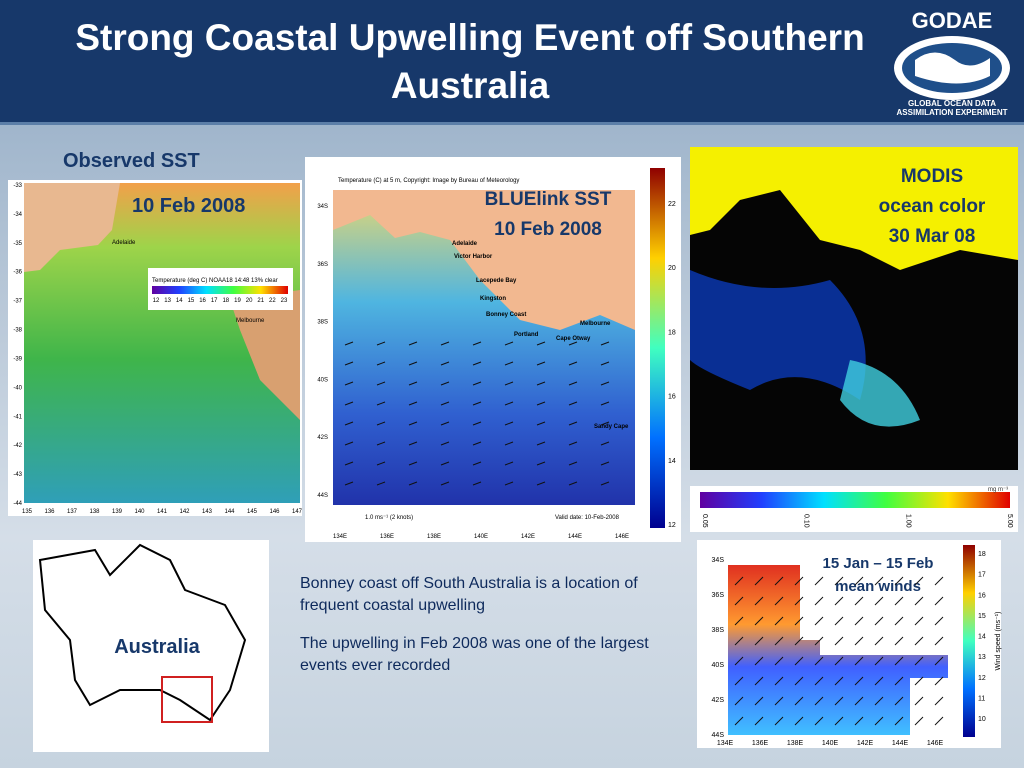 The width and height of the screenshot is (1024, 768). What do you see at coordinates (672, 204) in the screenshot?
I see `colorbar-tick: 22` at bounding box center [672, 204].